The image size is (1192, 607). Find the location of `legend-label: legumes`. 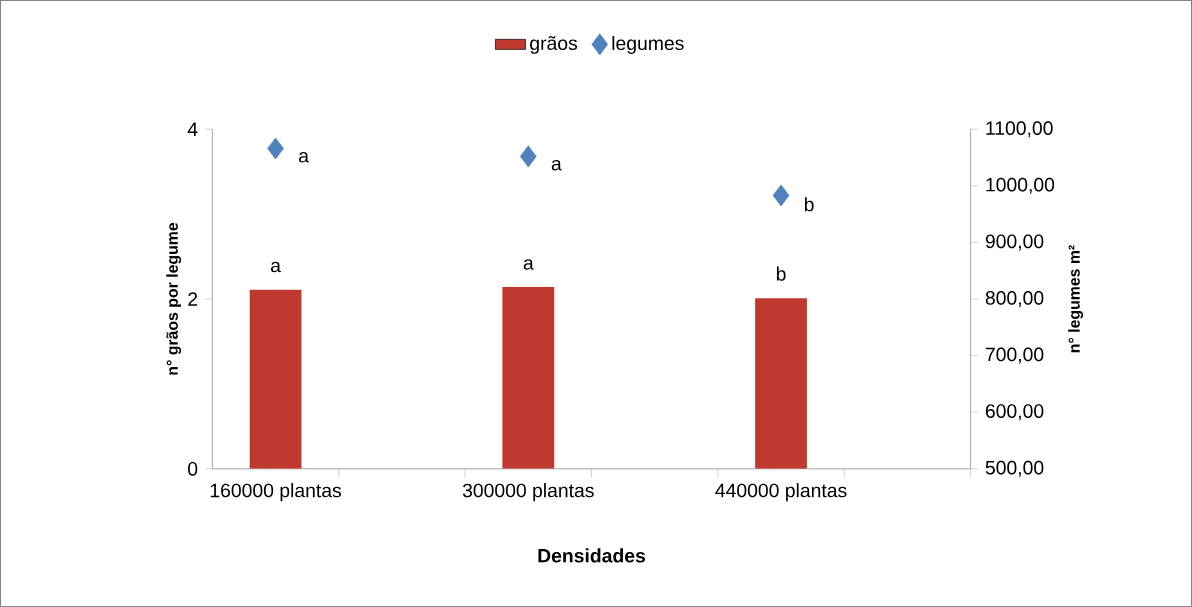

legend-label: legumes is located at coordinates (648, 44).